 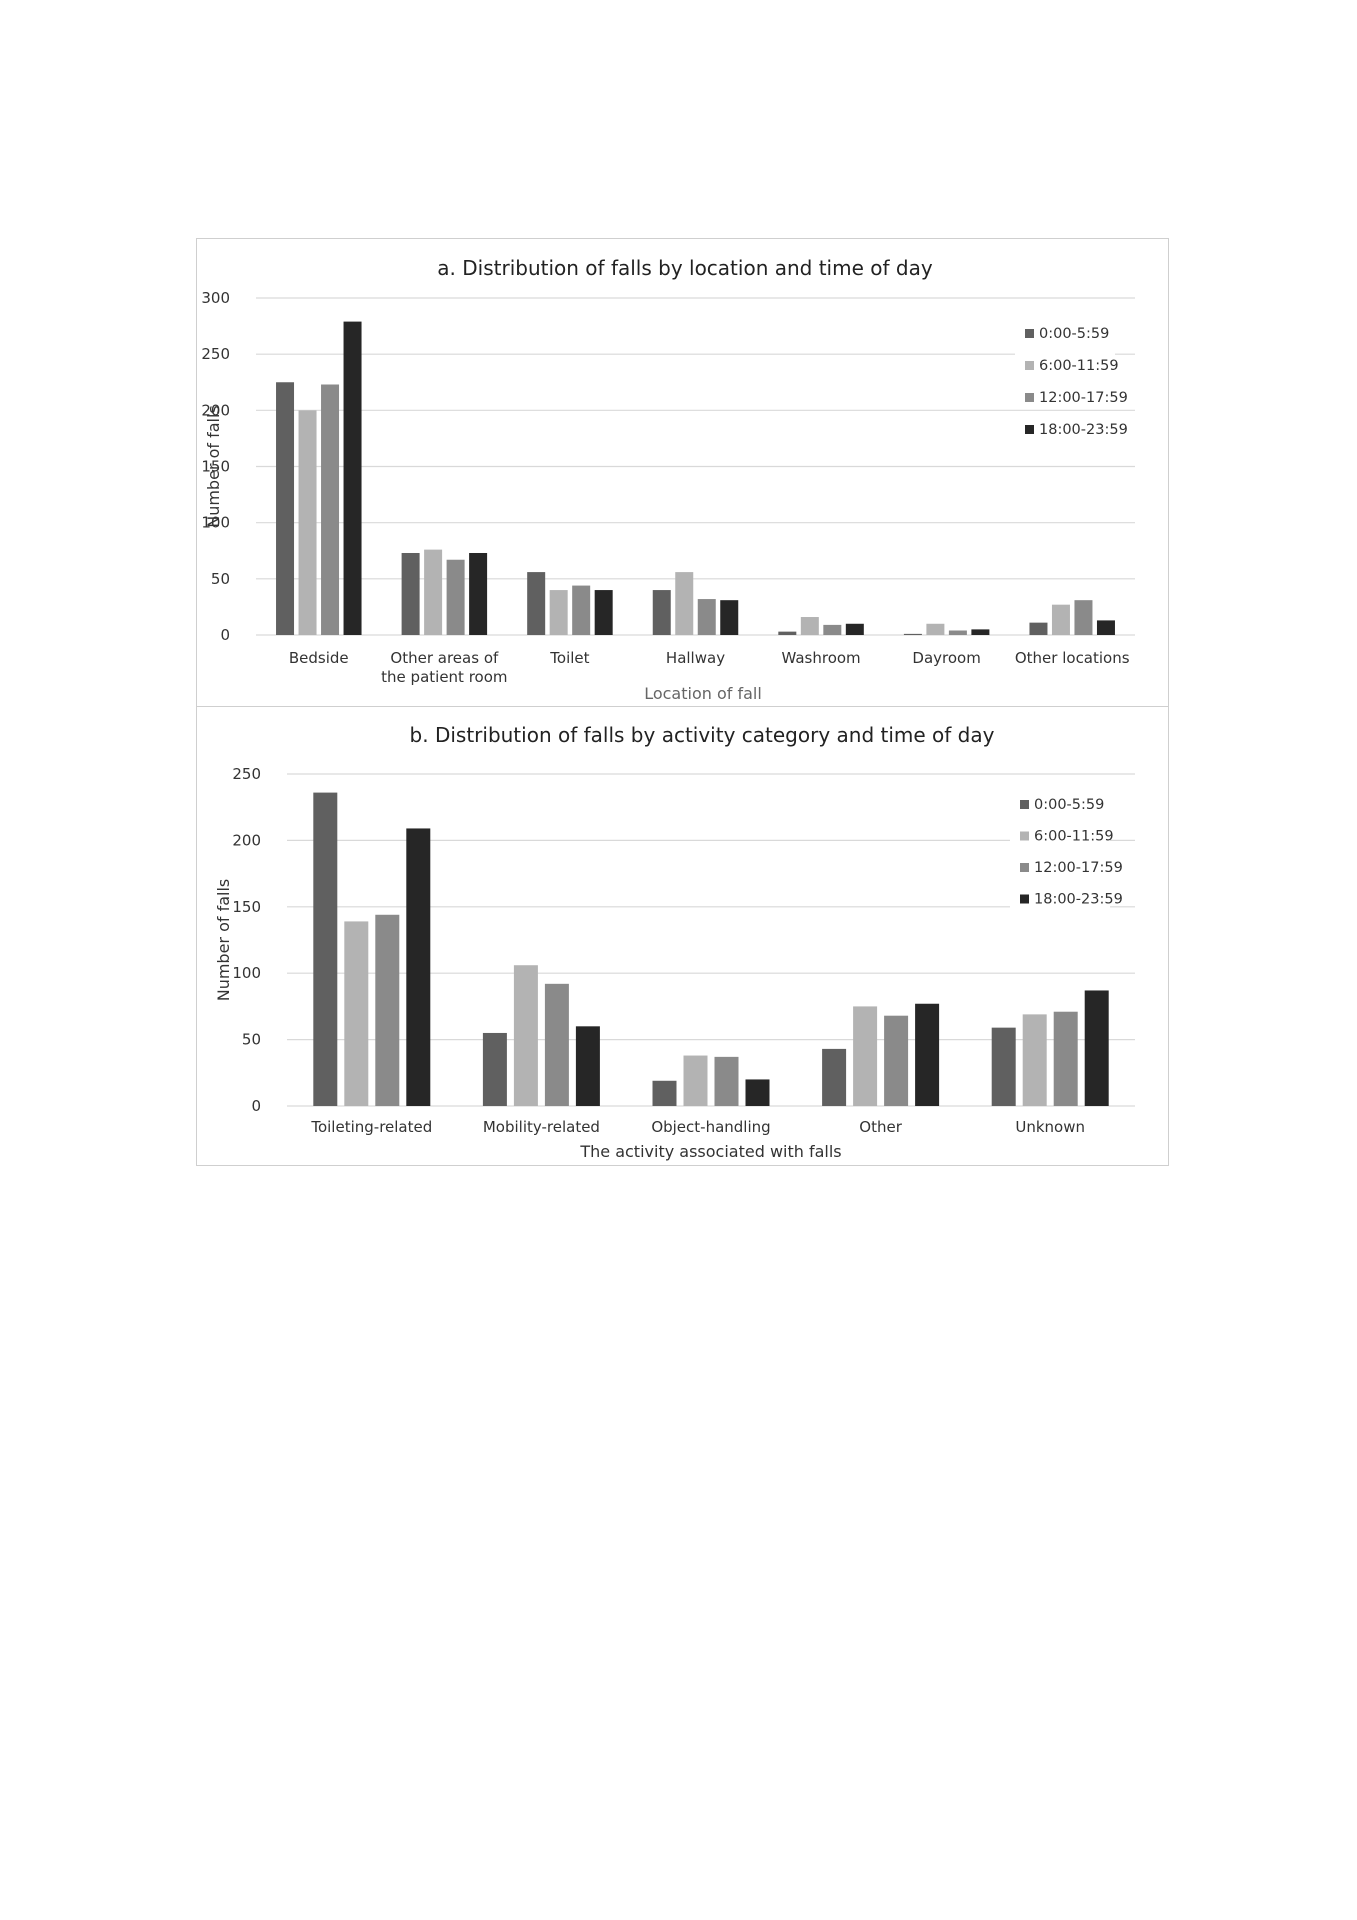 What do you see at coordinates (710, 1151) in the screenshot?
I see `x-axis-title: The activity associated with falls` at bounding box center [710, 1151].